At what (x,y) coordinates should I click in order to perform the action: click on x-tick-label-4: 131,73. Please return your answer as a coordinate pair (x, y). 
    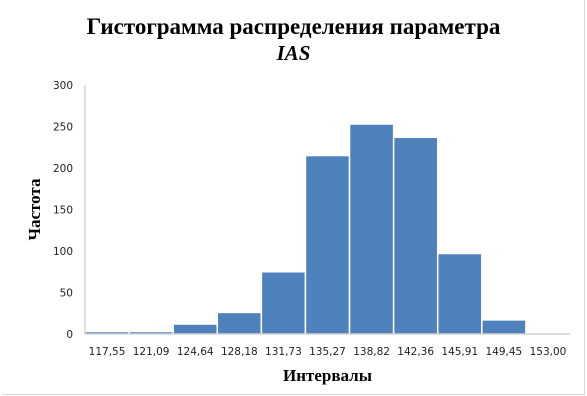
    Looking at the image, I should click on (283, 352).